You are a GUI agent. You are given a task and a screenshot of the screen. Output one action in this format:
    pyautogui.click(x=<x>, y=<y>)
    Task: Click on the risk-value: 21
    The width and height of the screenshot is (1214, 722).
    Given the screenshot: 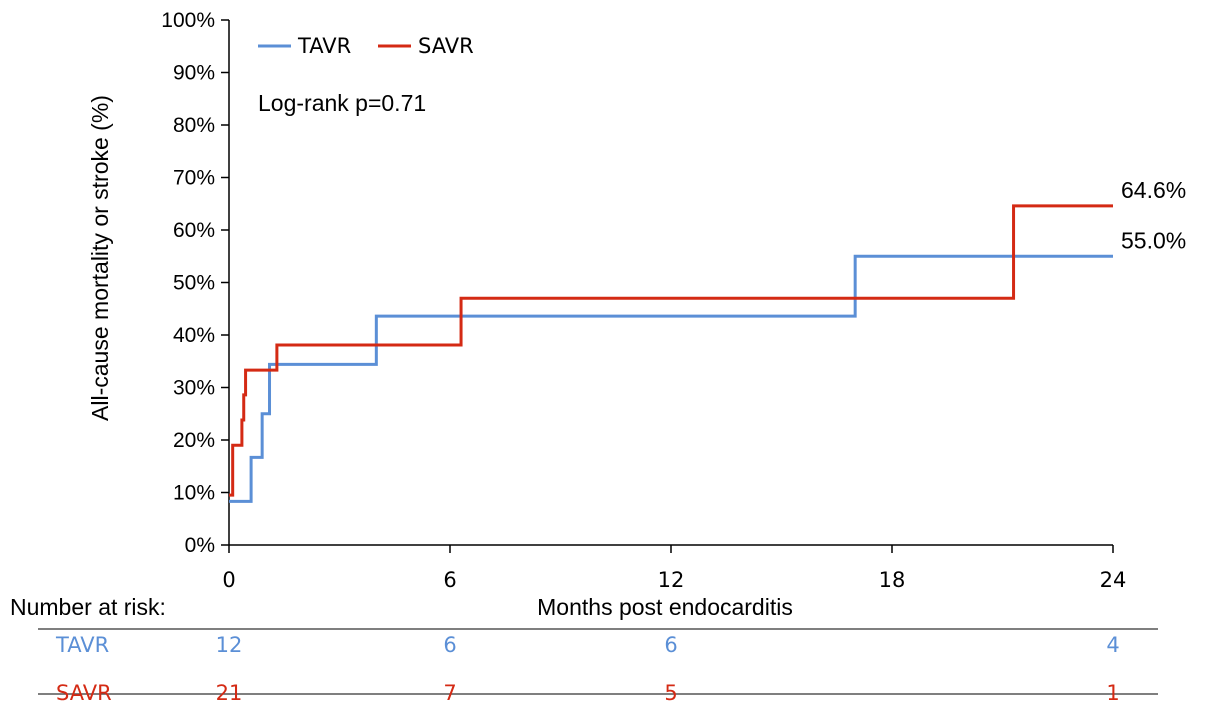 What is the action you would take?
    pyautogui.click(x=229, y=693)
    